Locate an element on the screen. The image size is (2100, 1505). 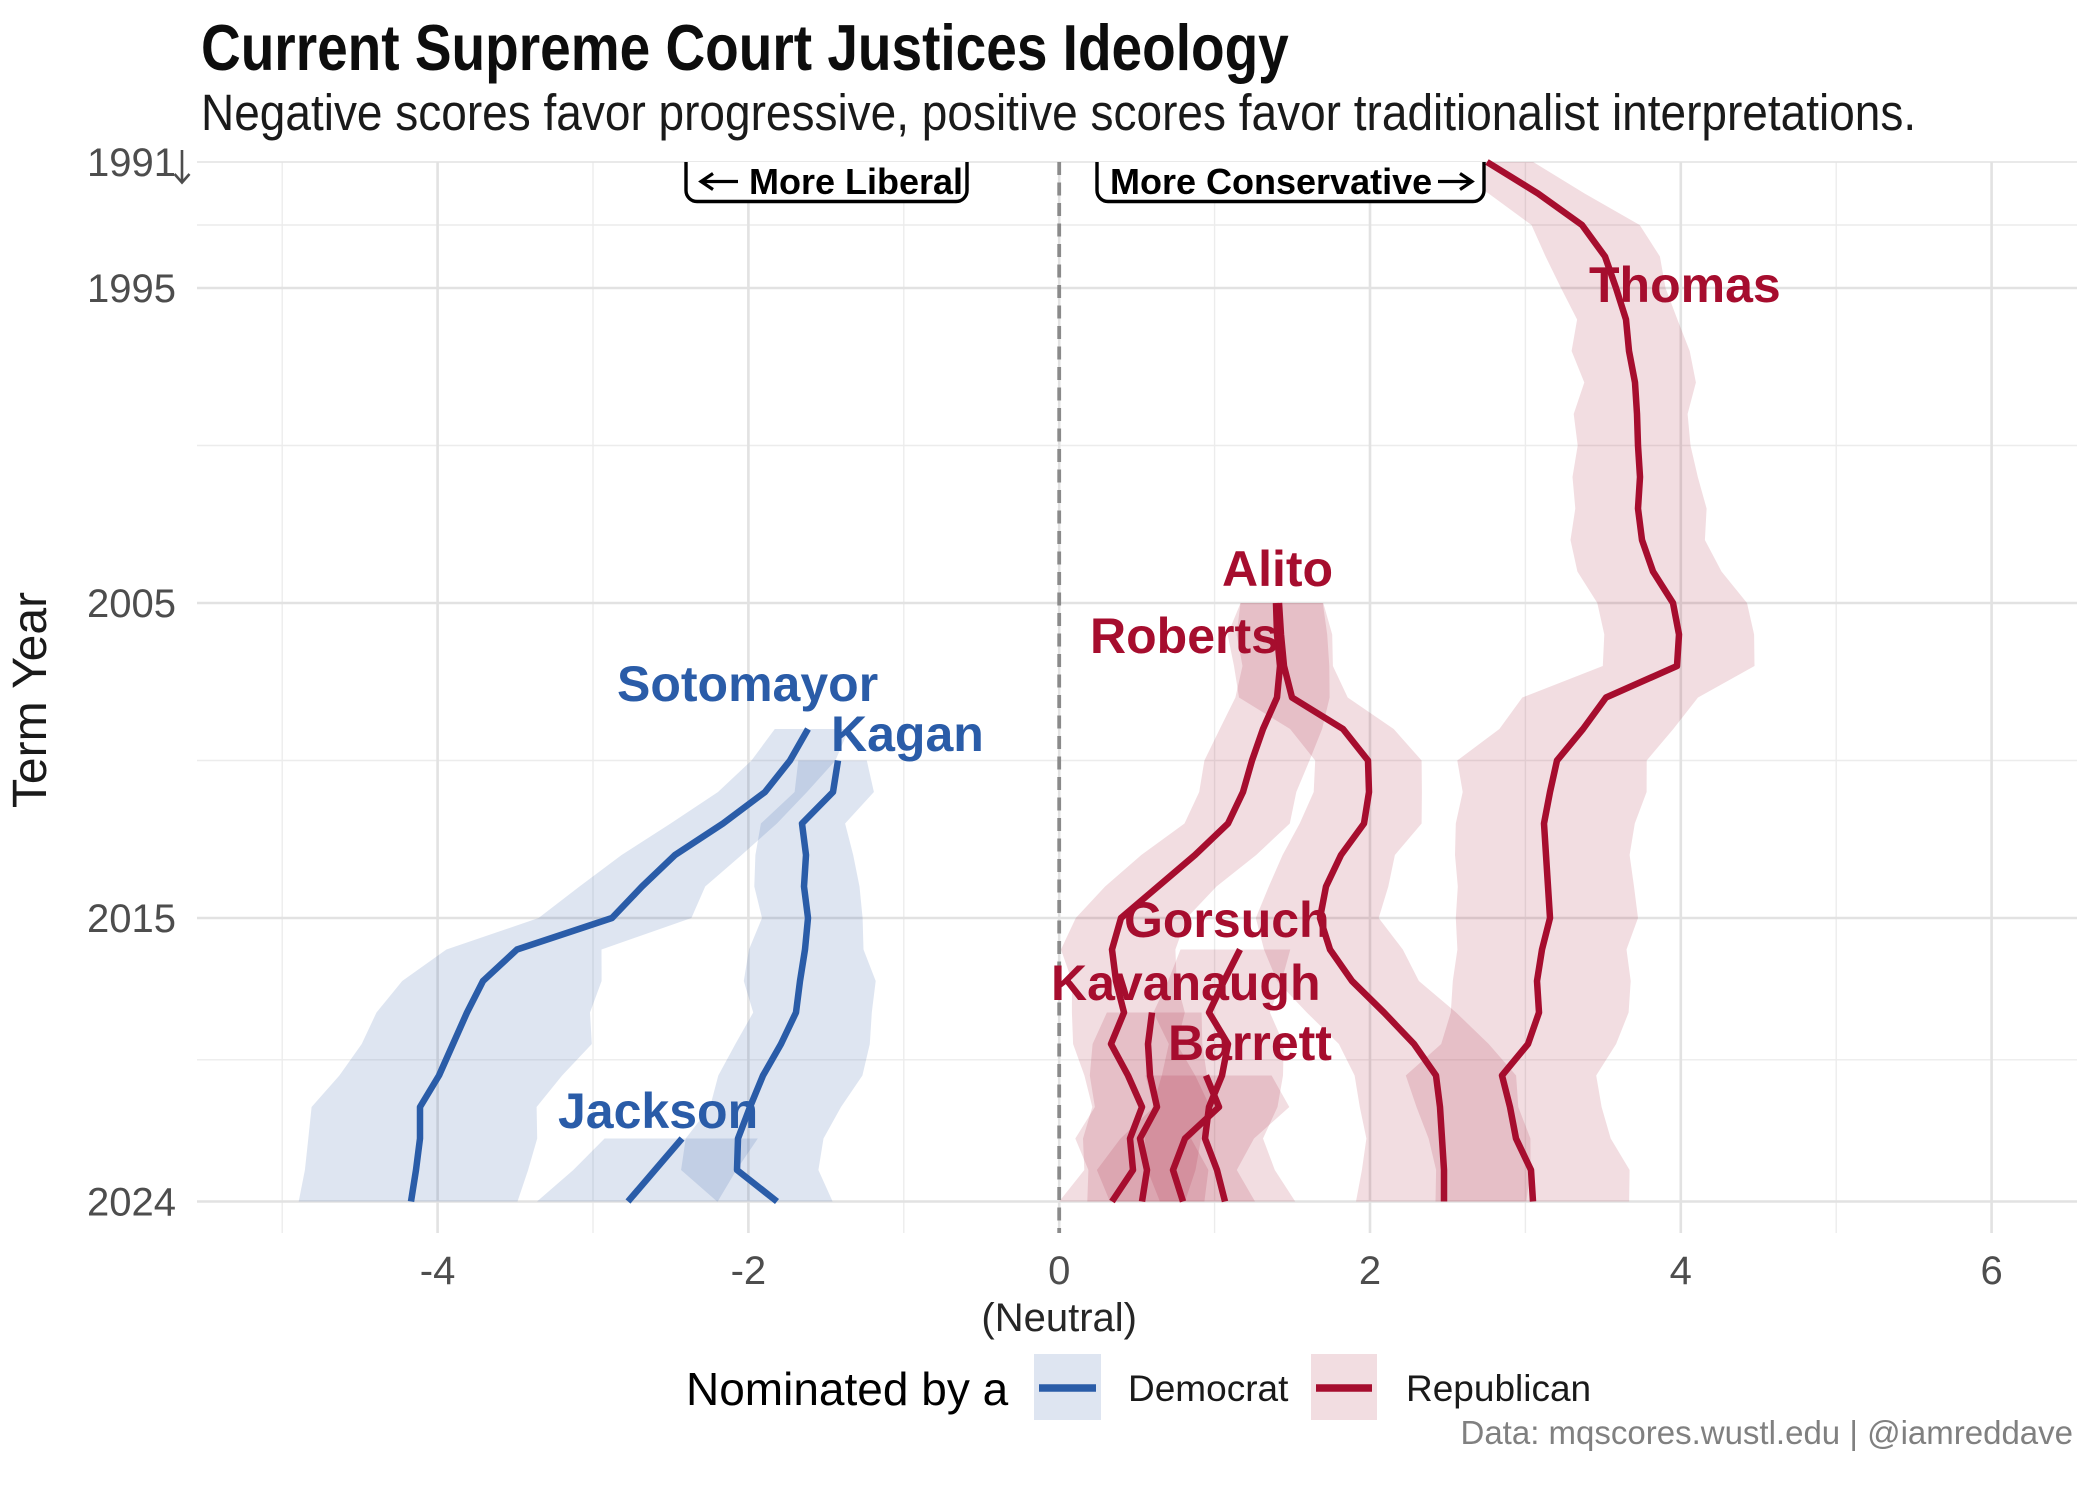
svg-text: Sotomayor is located at coordinates (747, 684).